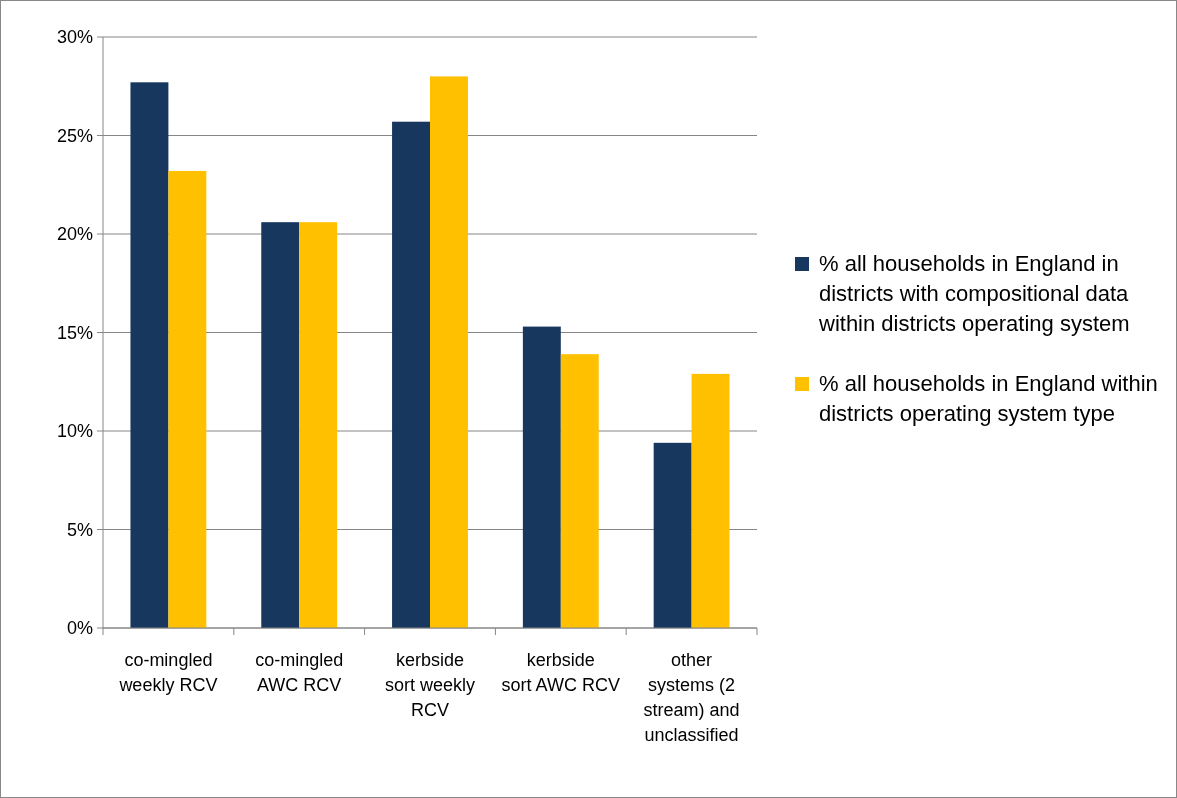 Image resolution: width=1177 pixels, height=798 pixels. Describe the element at coordinates (299, 672) in the screenshot. I see `x-tick-label: co-mingled AWC RCV` at that location.